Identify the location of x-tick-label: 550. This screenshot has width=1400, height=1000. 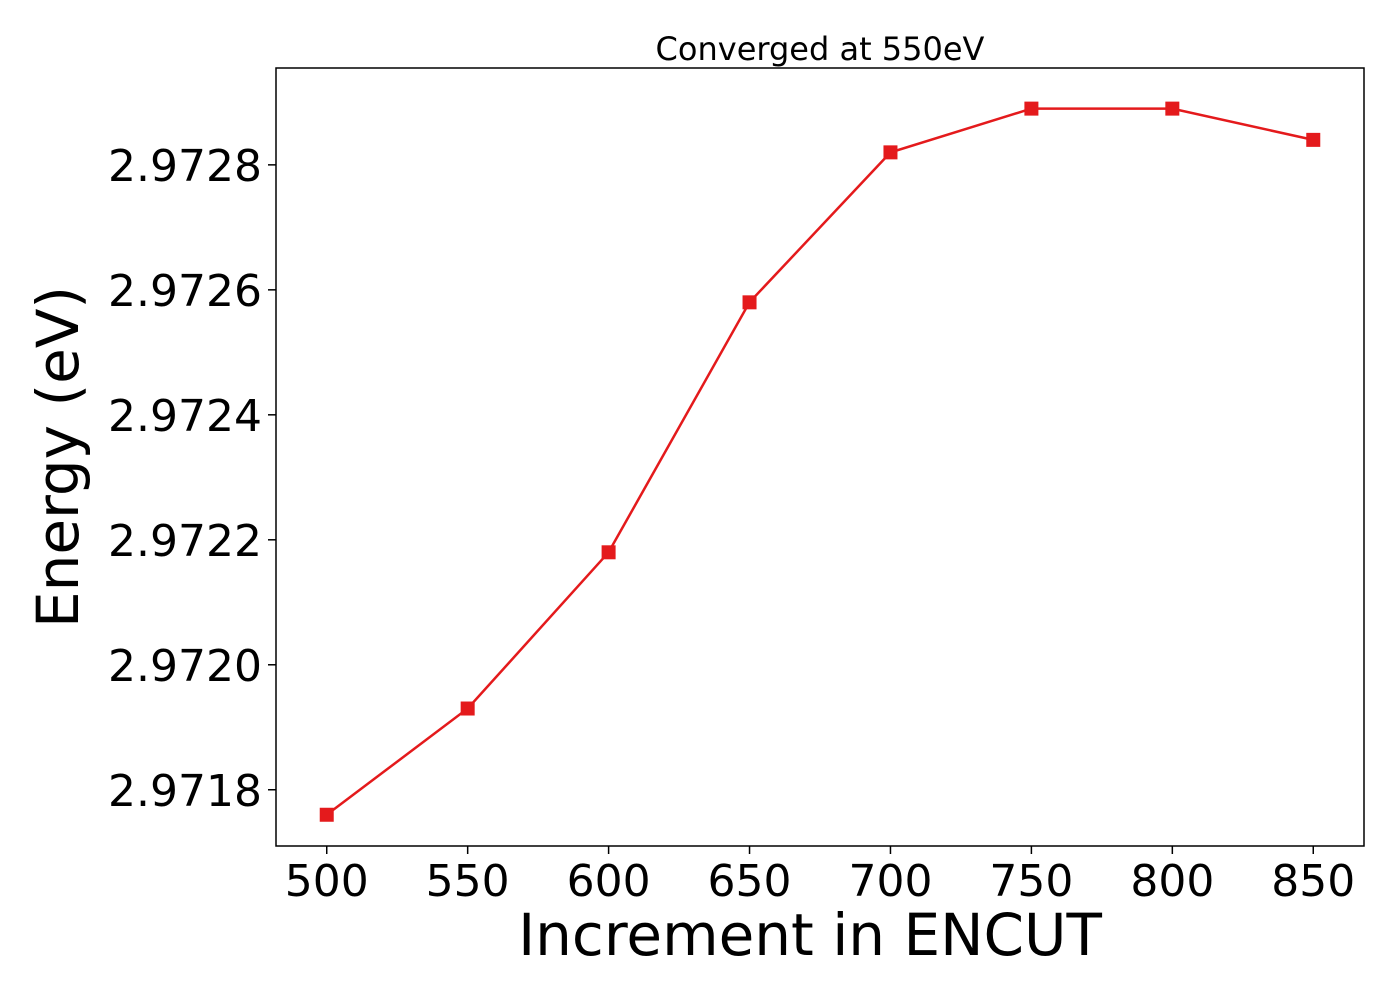
(468, 881).